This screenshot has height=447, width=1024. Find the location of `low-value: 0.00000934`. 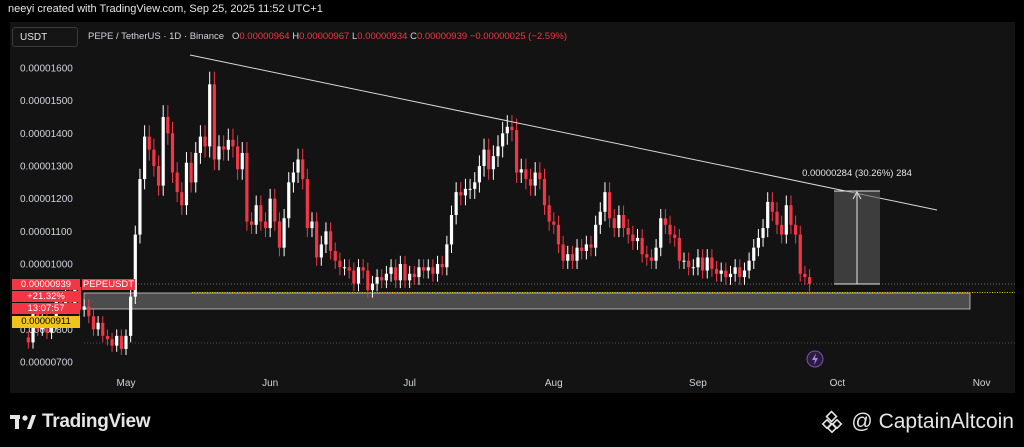

low-value: 0.00000934 is located at coordinates (382, 36).